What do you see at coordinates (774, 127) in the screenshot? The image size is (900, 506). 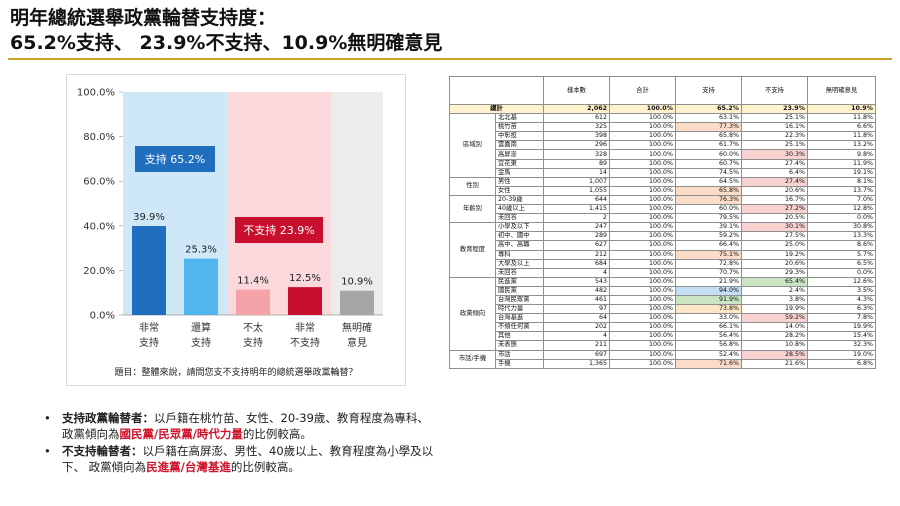 I see `cell-oppose: 16.1%` at bounding box center [774, 127].